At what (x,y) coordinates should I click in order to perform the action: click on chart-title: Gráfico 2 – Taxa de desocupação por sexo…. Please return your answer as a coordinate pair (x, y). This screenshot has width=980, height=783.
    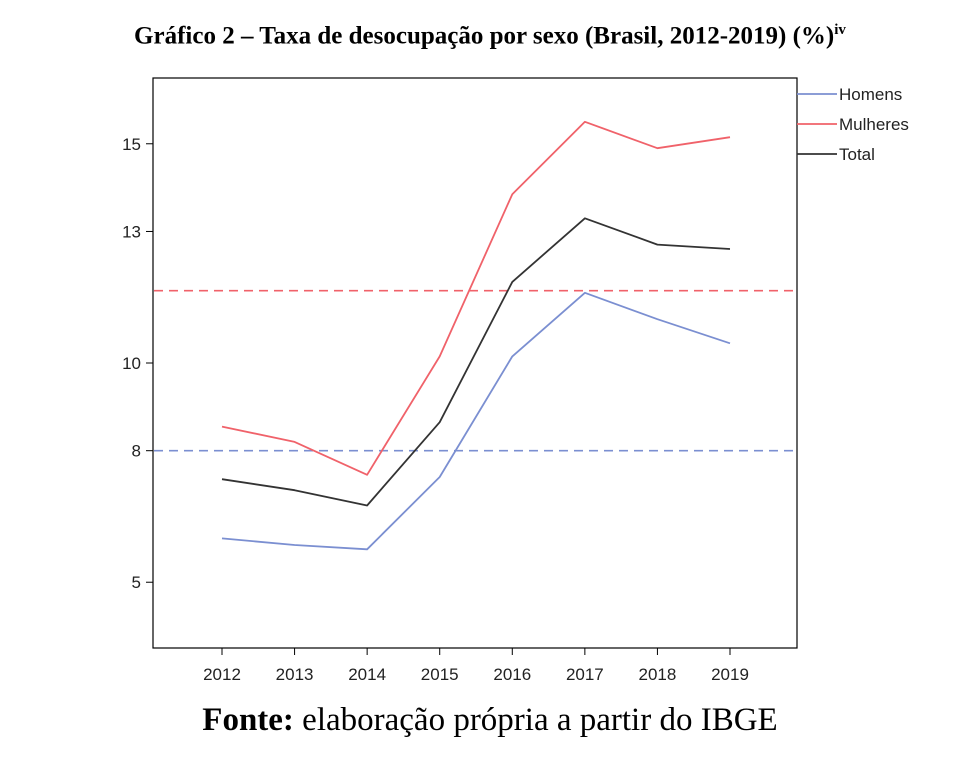
    Looking at the image, I should click on (490, 36).